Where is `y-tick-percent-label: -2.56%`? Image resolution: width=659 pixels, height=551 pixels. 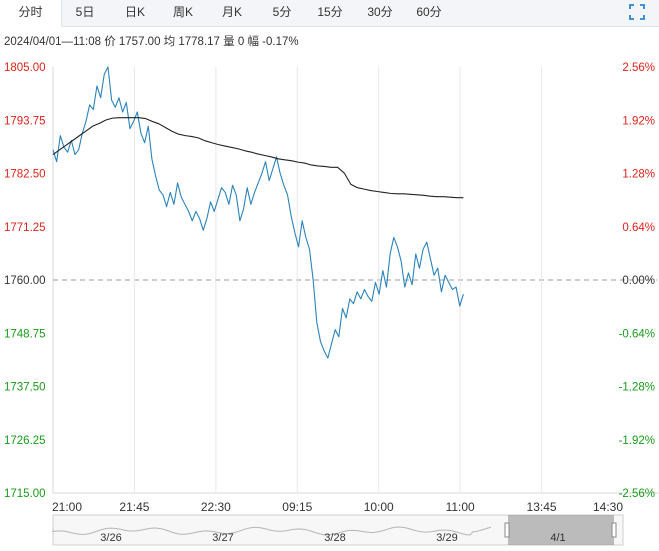
y-tick-percent-label: -2.56% is located at coordinates (637, 494).